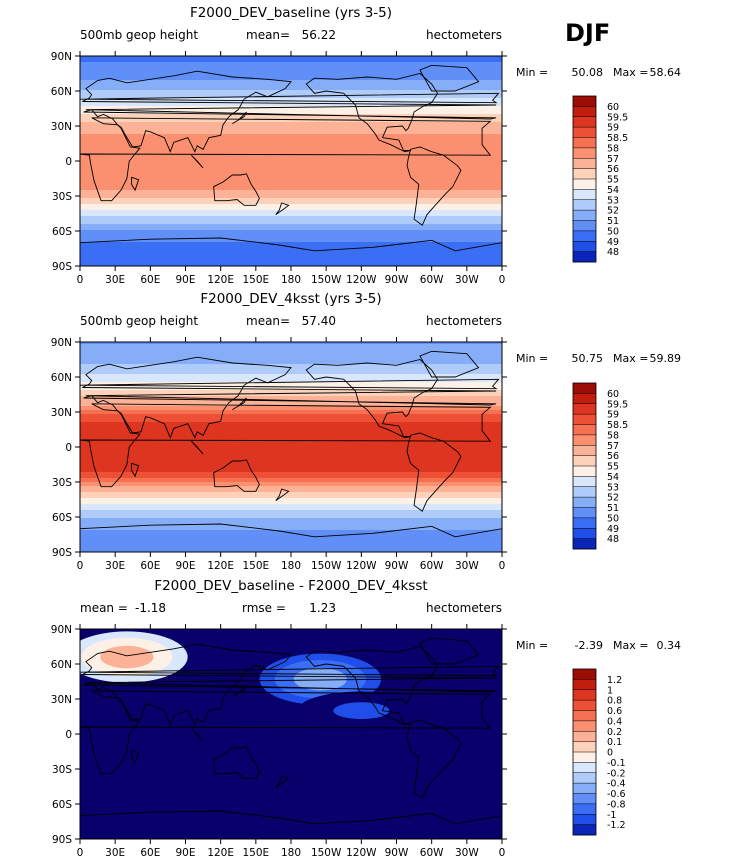 This screenshot has height=866, width=733. What do you see at coordinates (291, 734) in the screenshot?
I see `map-field` at bounding box center [291, 734].